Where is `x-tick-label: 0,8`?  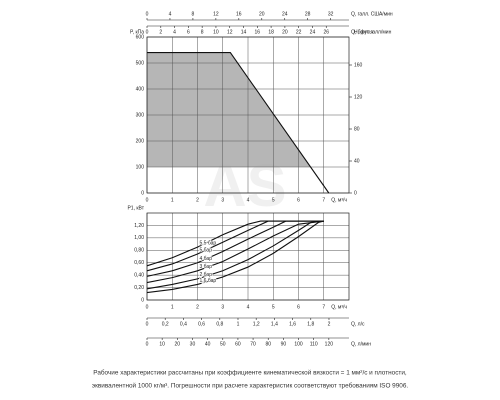
x-tick-label: 0,8 is located at coordinates (219, 324).